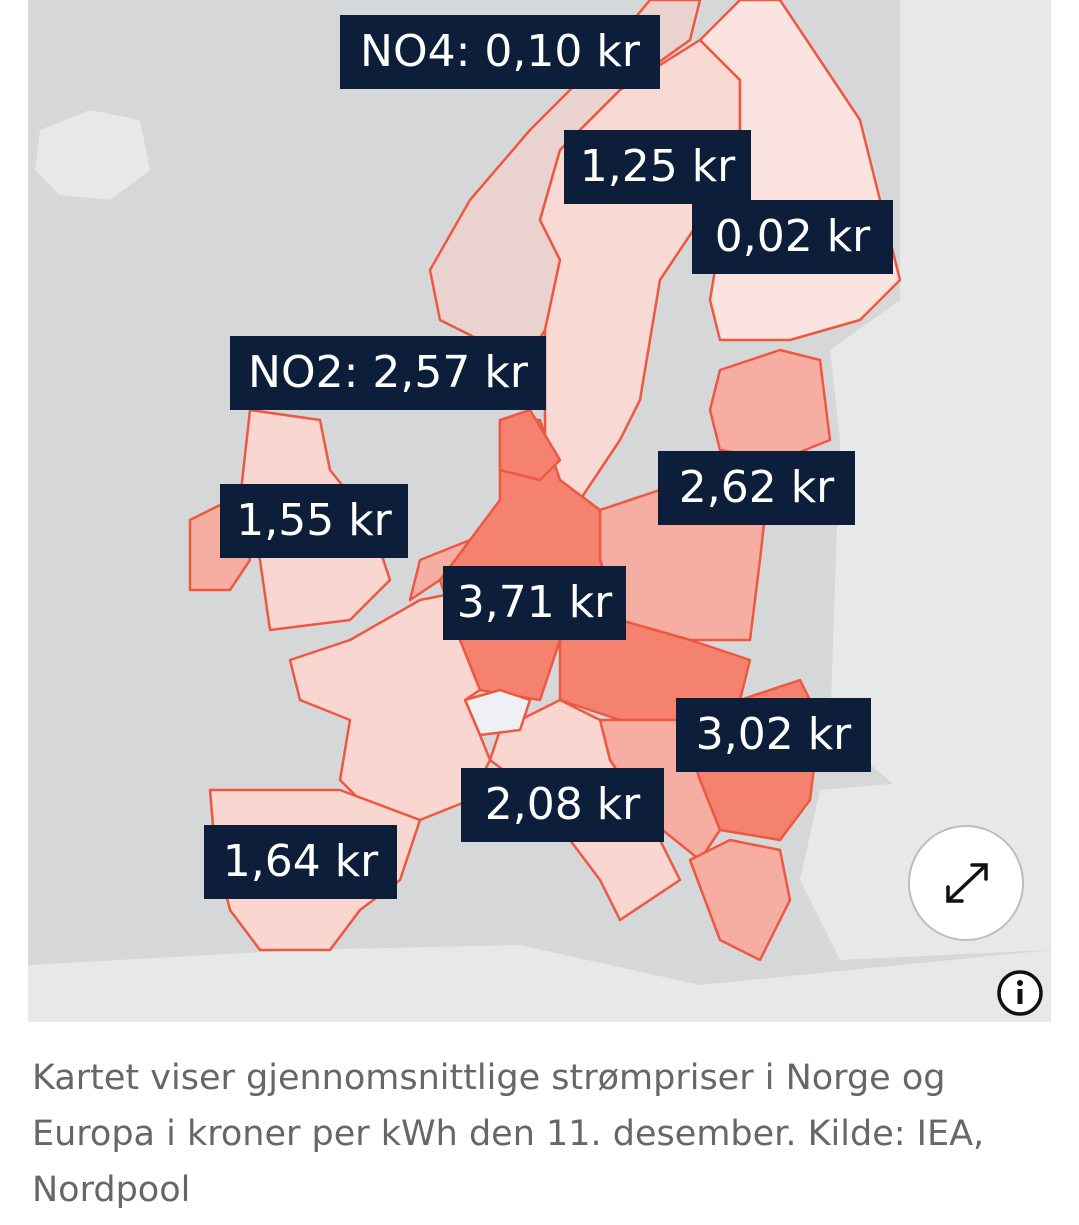 The width and height of the screenshot is (1079, 1225). Describe the element at coordinates (657, 167) in the screenshot. I see `map-label: 1,25 kr` at that location.